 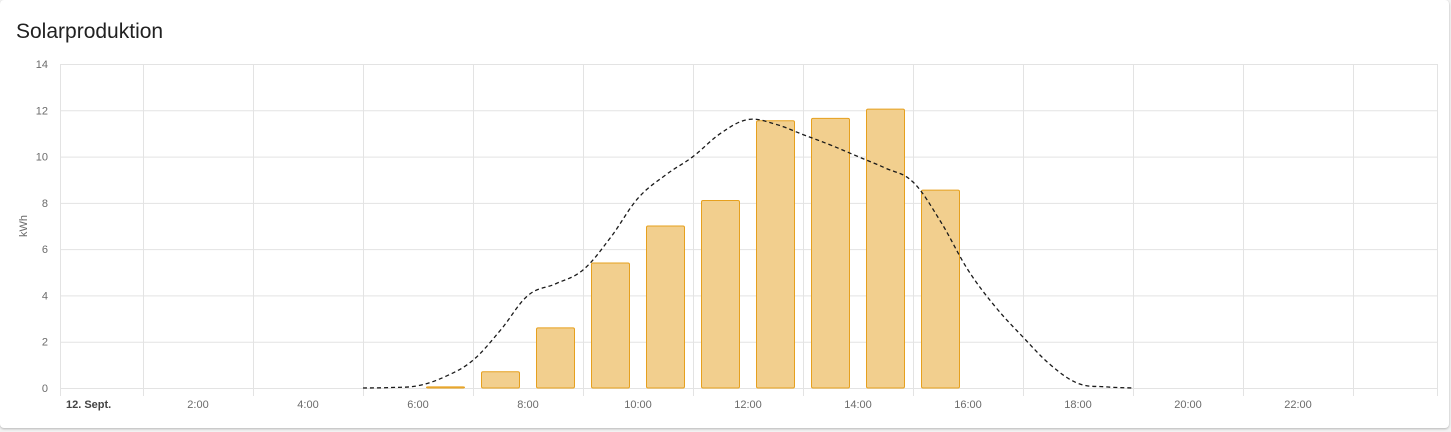 What do you see at coordinates (90, 31) in the screenshot?
I see `card-title: Solarproduktion` at bounding box center [90, 31].